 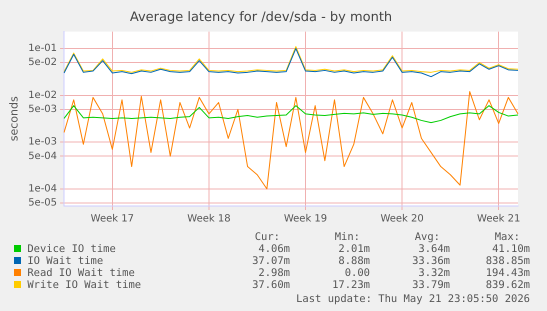 What do you see at coordinates (427, 237) in the screenshot?
I see `text: Avg:` at bounding box center [427, 237].